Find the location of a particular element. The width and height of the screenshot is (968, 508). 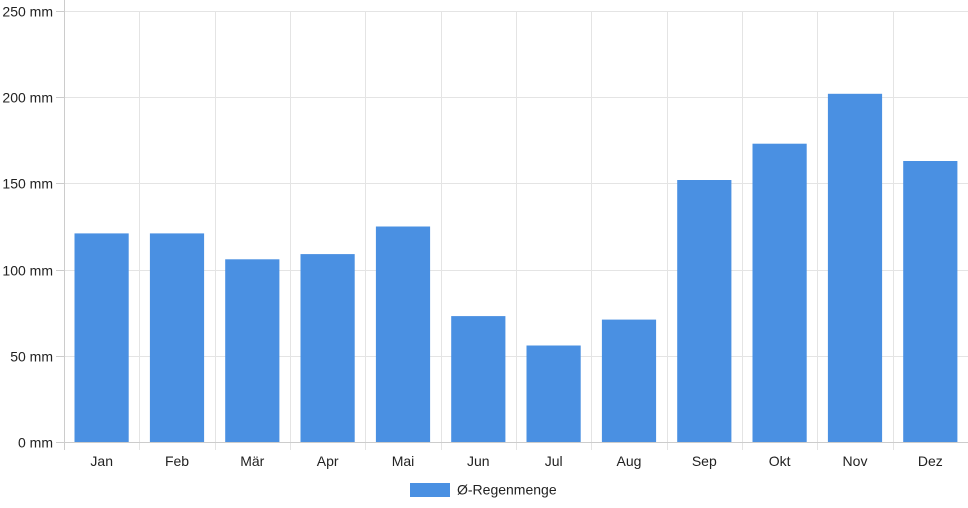

bar-okt is located at coordinates (779, 292).